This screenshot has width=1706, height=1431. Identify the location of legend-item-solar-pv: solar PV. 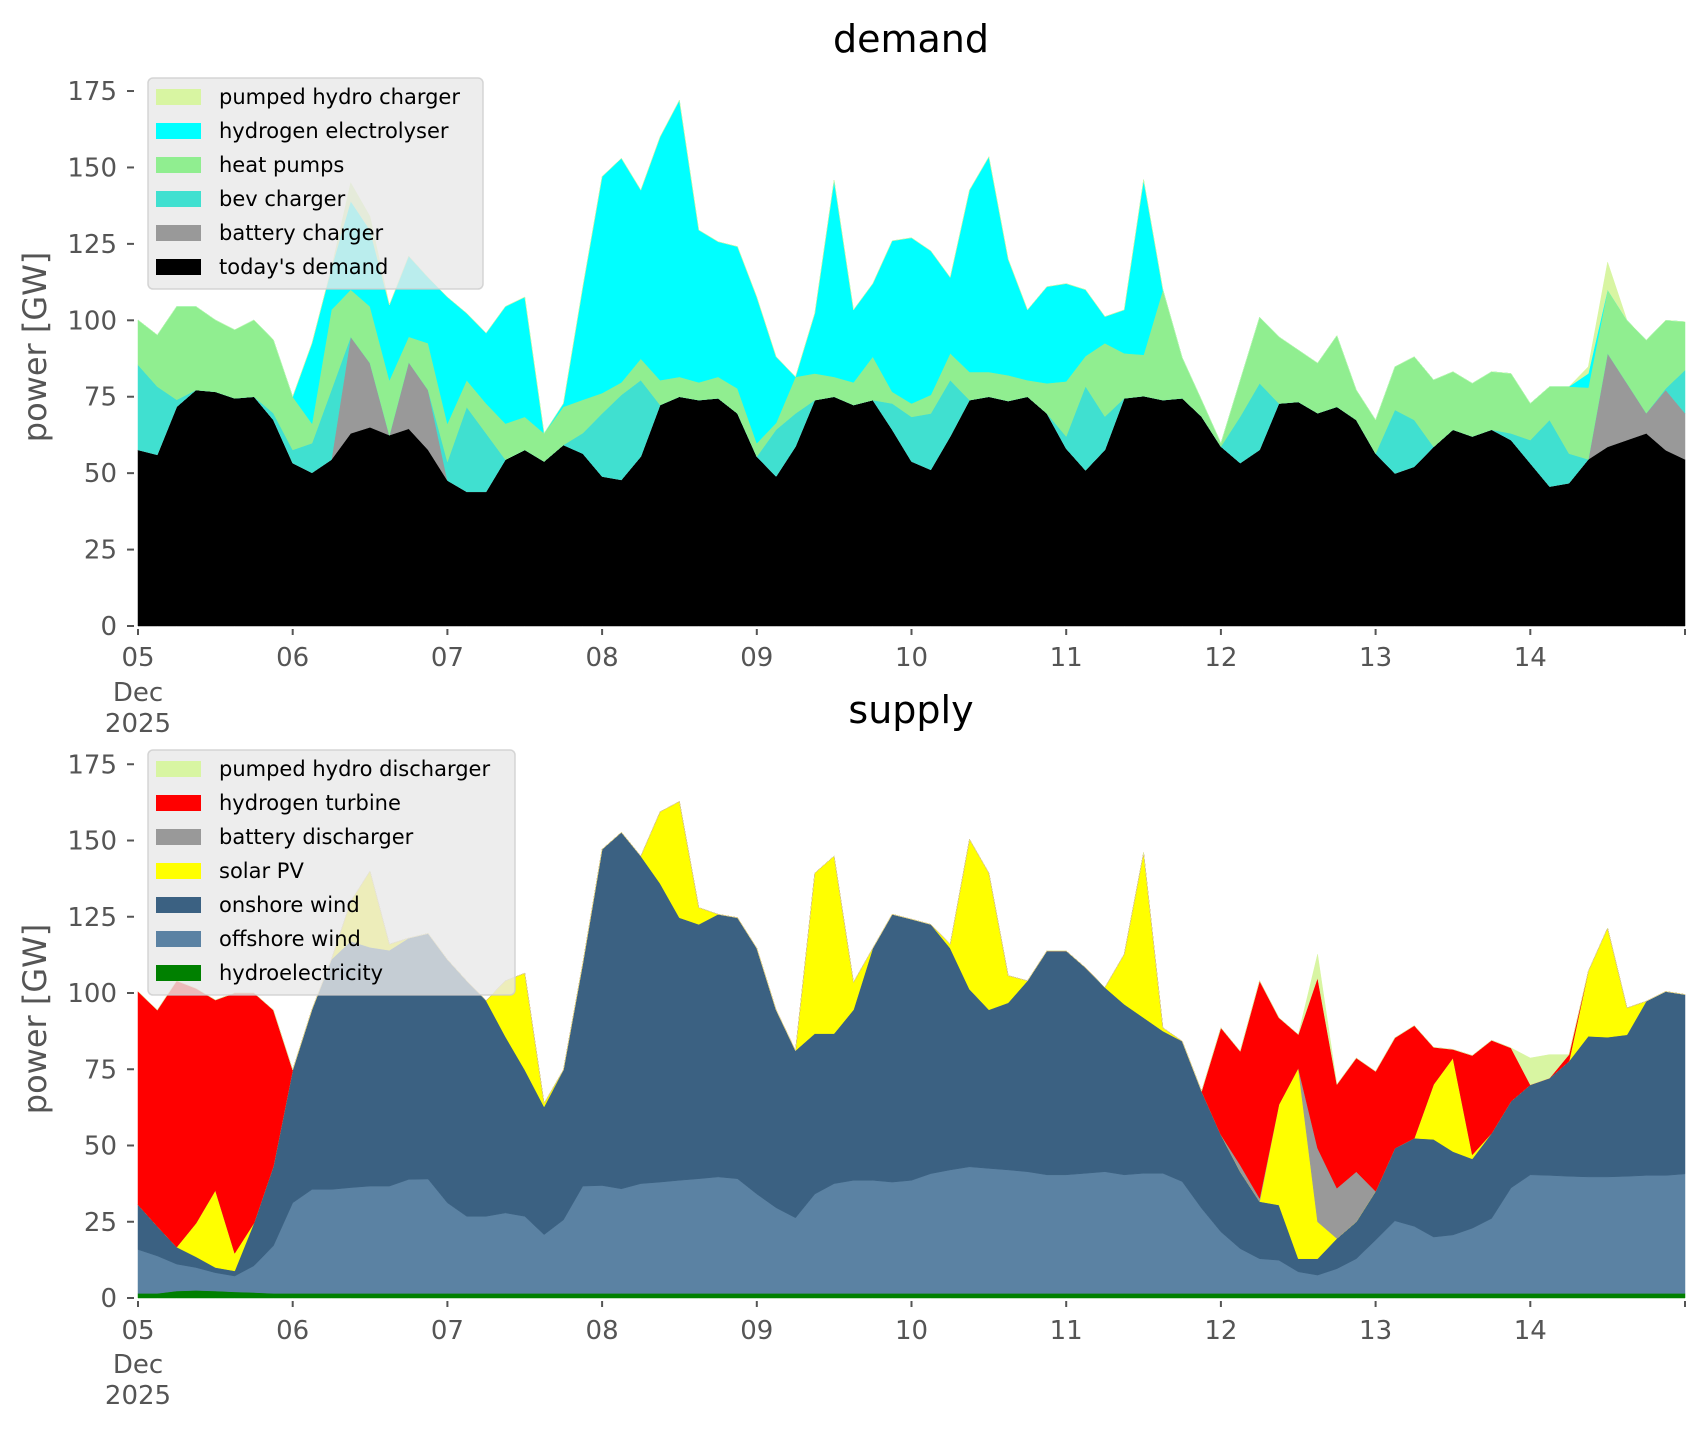
(230, 871).